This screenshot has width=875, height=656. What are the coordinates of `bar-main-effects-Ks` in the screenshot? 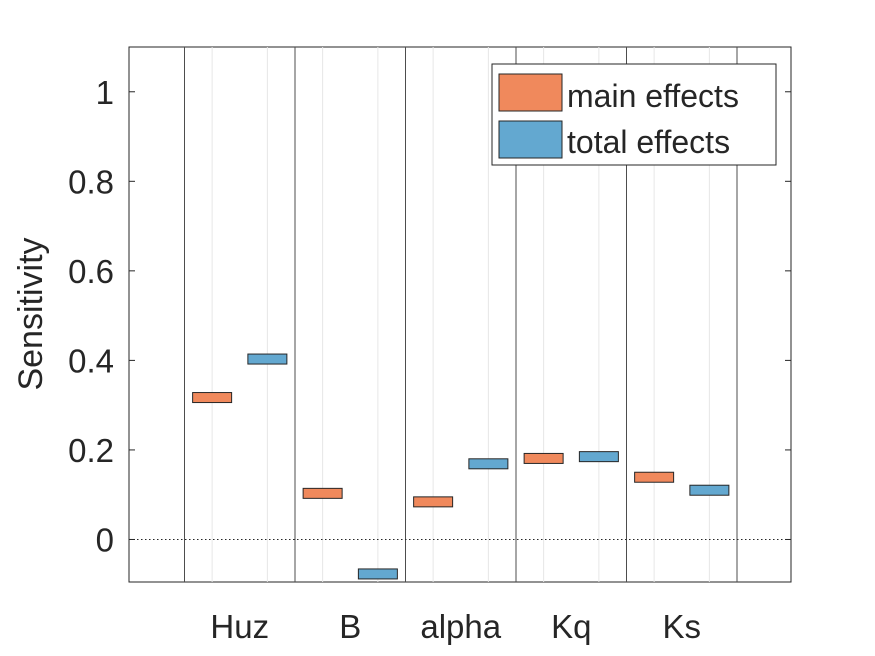 It's located at (654, 477).